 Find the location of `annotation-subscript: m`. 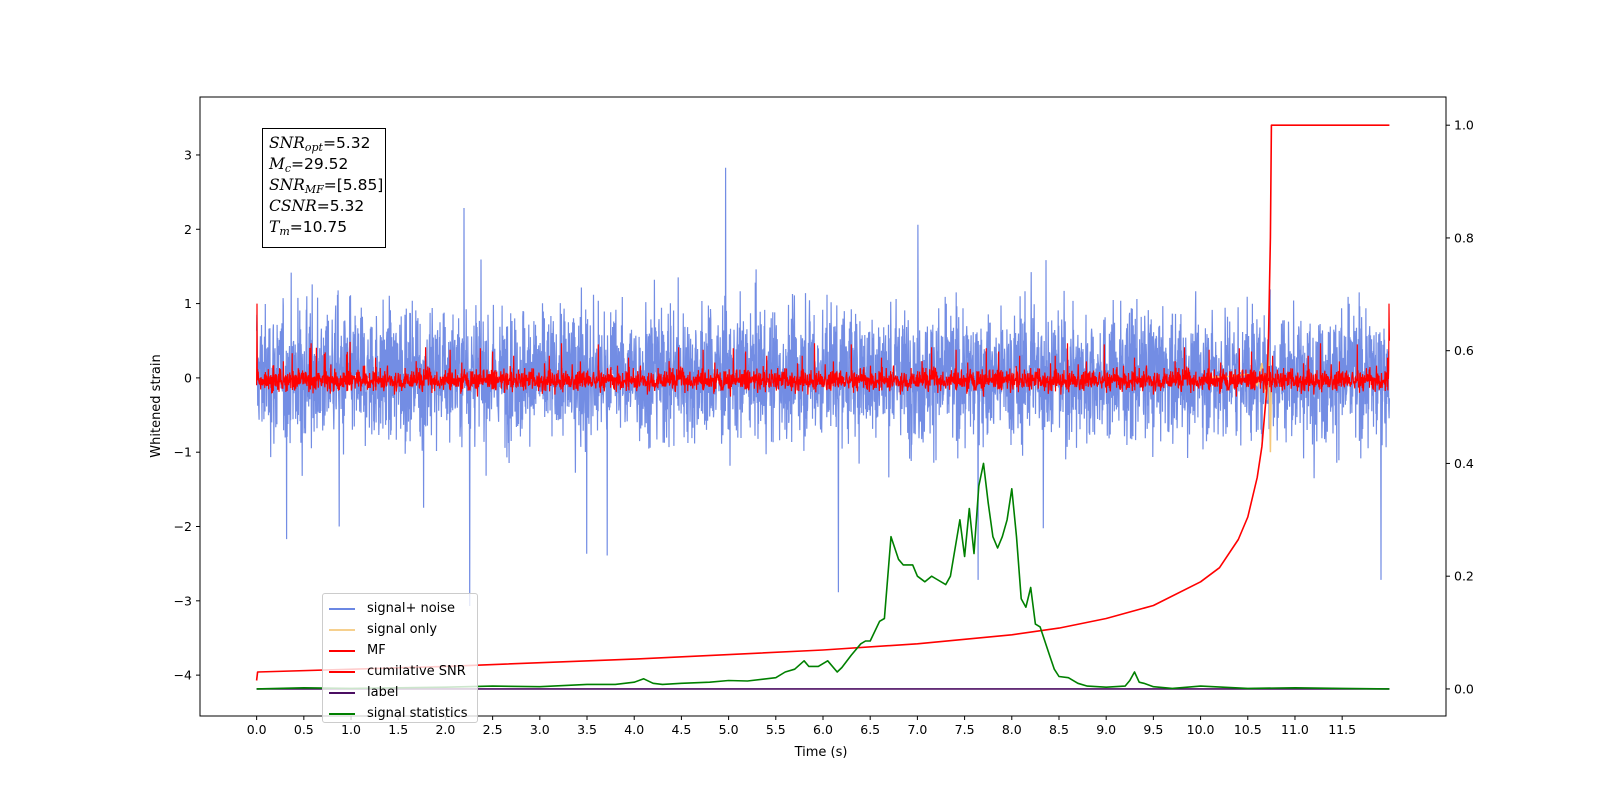

annotation-subscript: m is located at coordinates (284, 231).